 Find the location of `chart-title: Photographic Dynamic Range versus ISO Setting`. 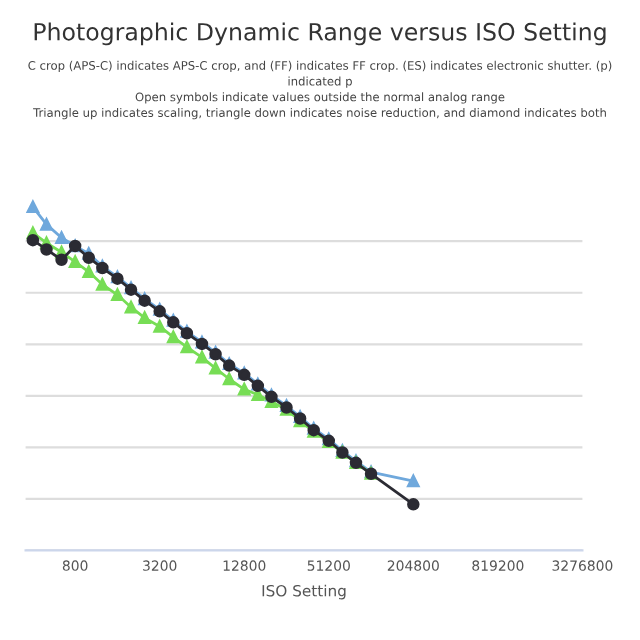

chart-title: Photographic Dynamic Range versus ISO Setting is located at coordinates (320, 34).